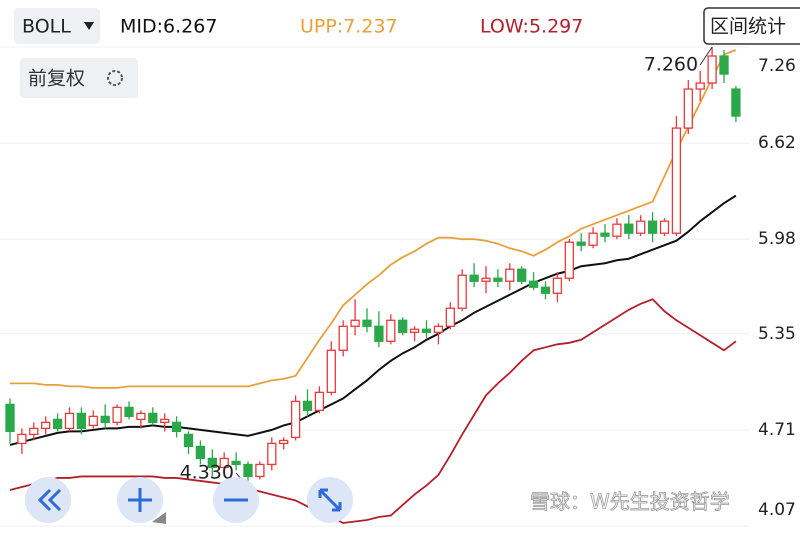  I want to click on y-tick-label: 5.35, so click(777, 334).